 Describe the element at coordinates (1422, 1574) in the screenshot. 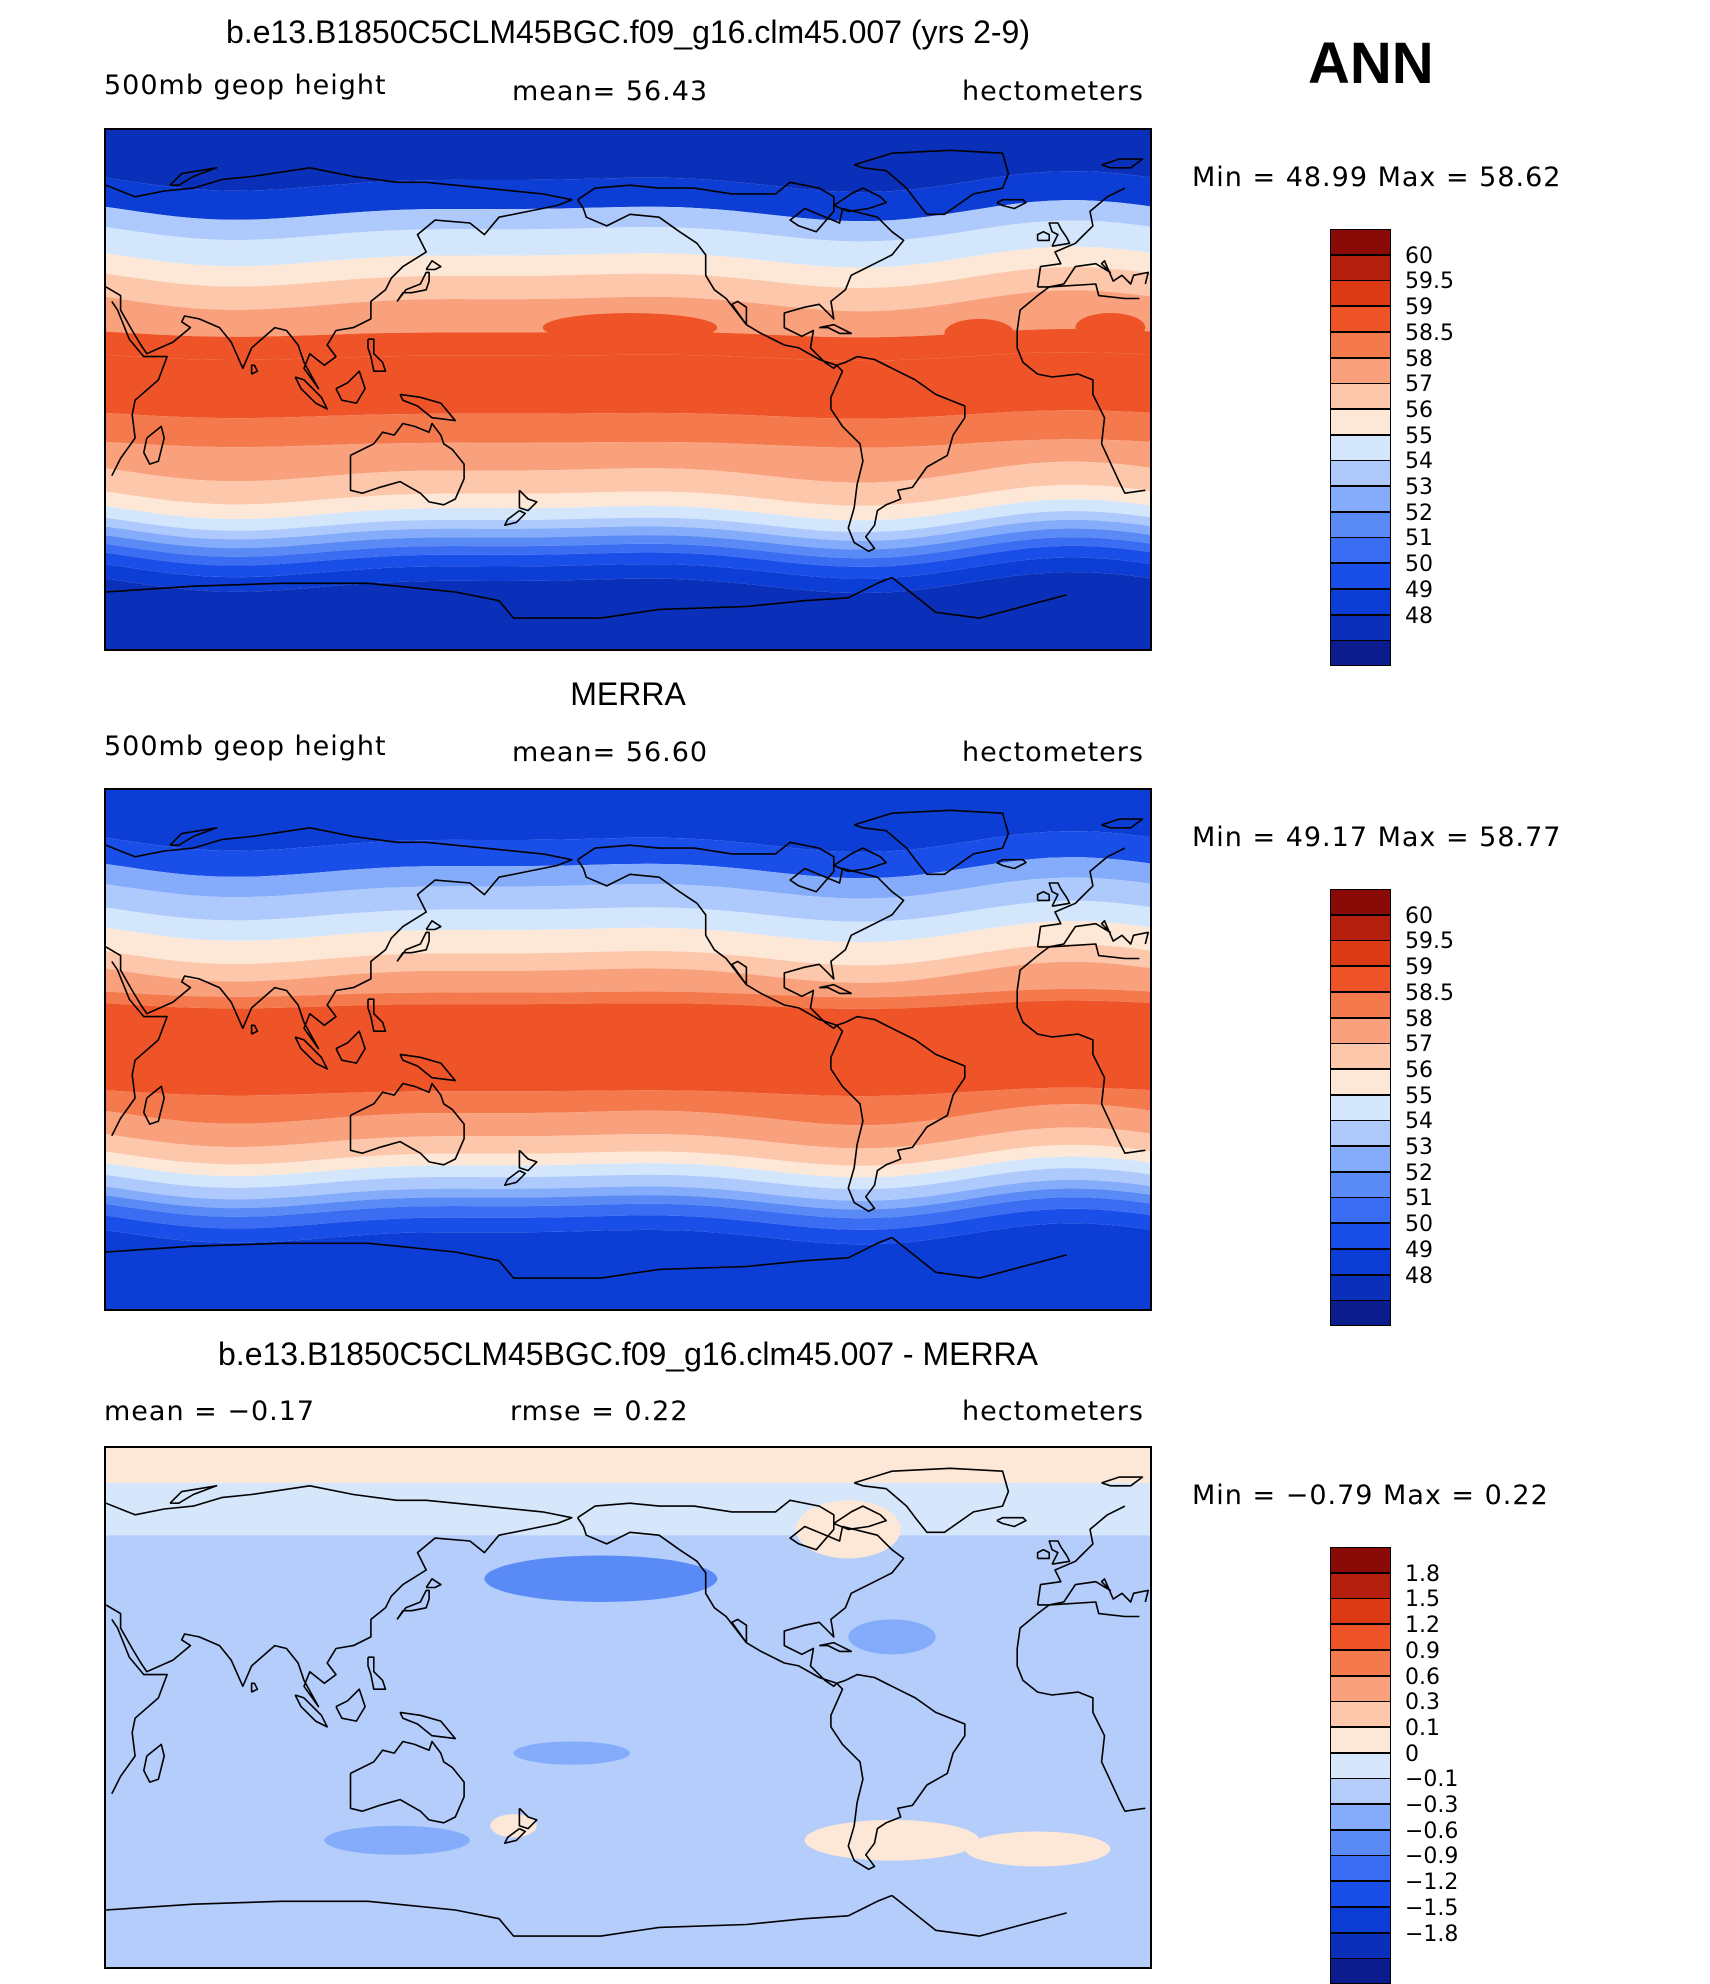

I see `colorbar-tick-label: 1.8` at that location.